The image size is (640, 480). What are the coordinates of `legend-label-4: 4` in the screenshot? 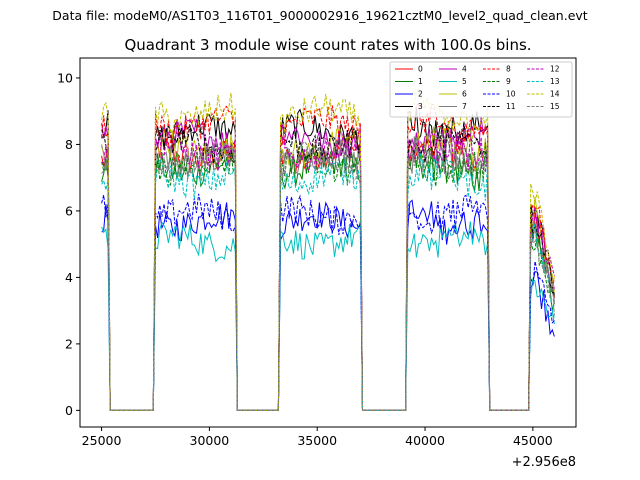 It's located at (464, 69).